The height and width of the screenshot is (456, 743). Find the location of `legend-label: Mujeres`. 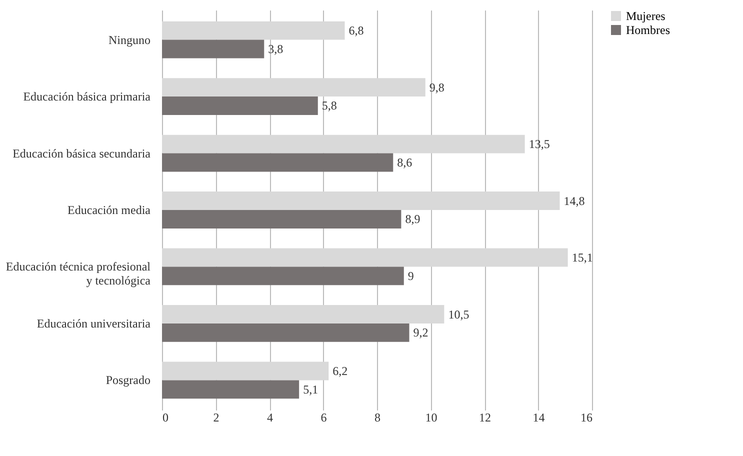

legend-label: Mujeres is located at coordinates (646, 16).